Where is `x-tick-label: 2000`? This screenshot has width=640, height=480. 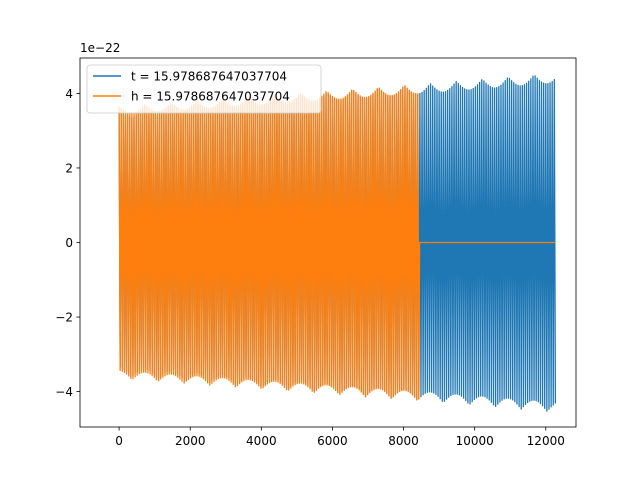 x-tick-label: 2000 is located at coordinates (190, 441).